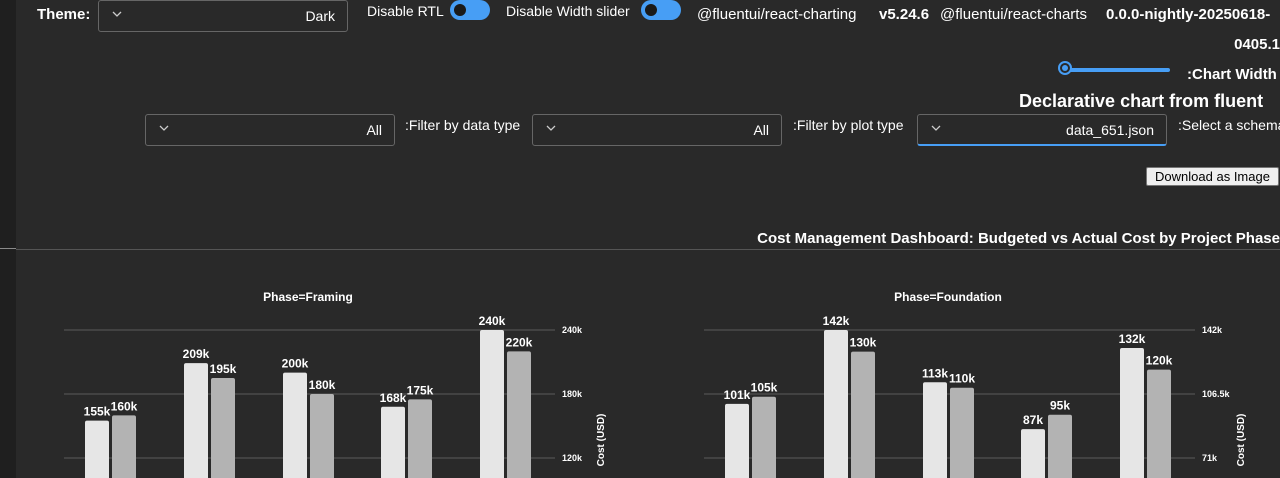 This screenshot has height=478, width=1280. What do you see at coordinates (320, 16) in the screenshot?
I see `theme-value: Dark` at bounding box center [320, 16].